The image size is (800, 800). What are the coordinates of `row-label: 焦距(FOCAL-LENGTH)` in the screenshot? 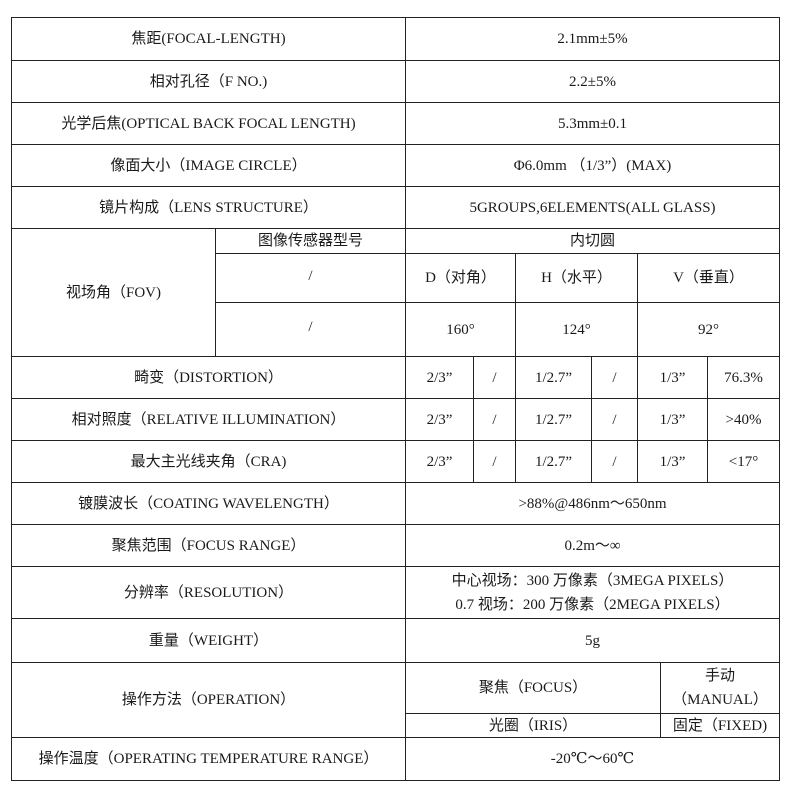 It's located at (208, 39).